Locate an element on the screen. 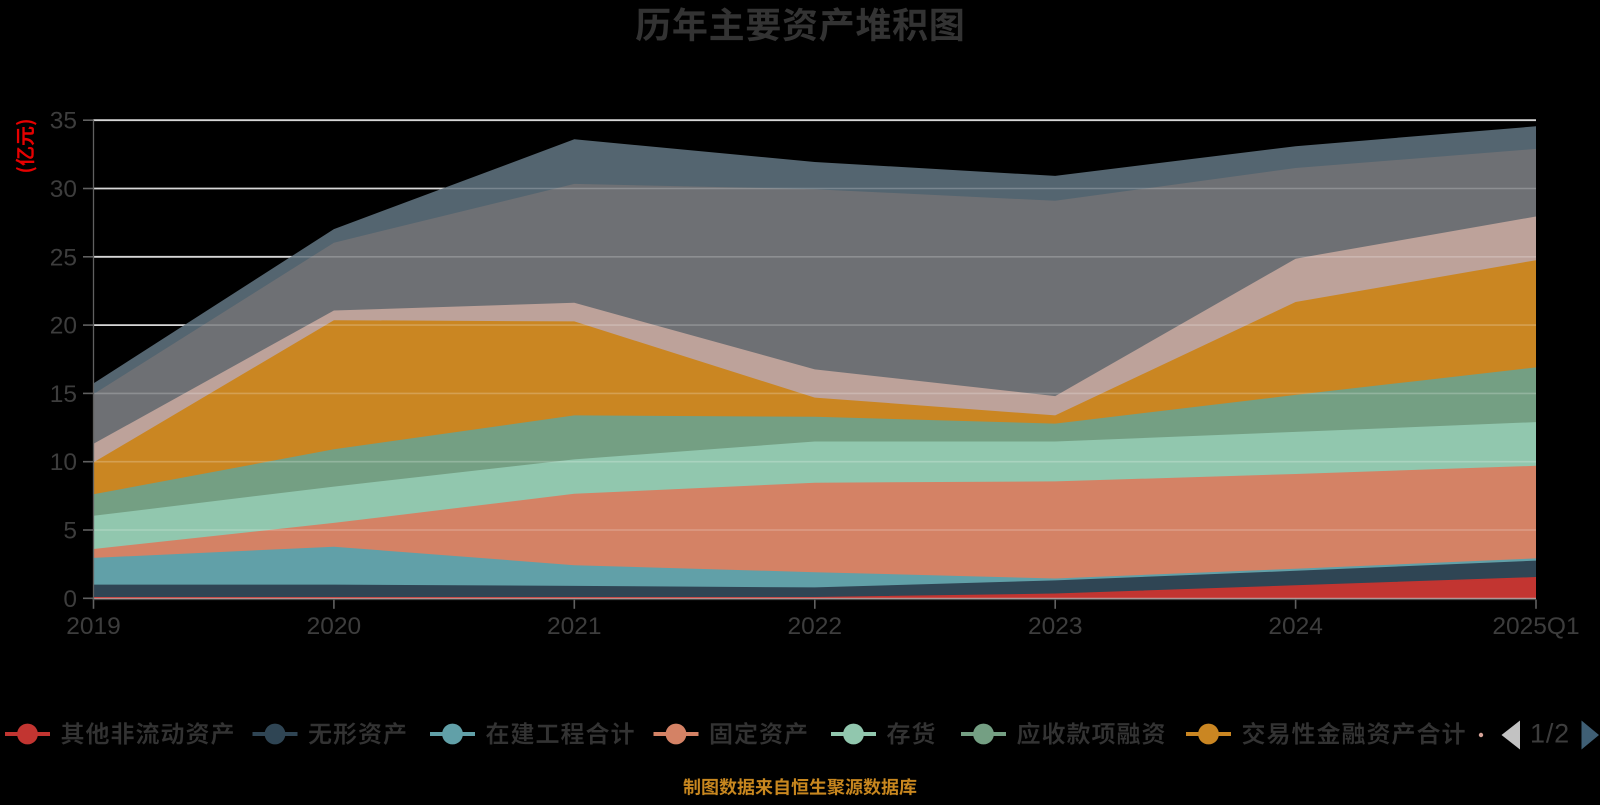 The image size is (1600, 805). svg-text: 35 is located at coordinates (63, 121).